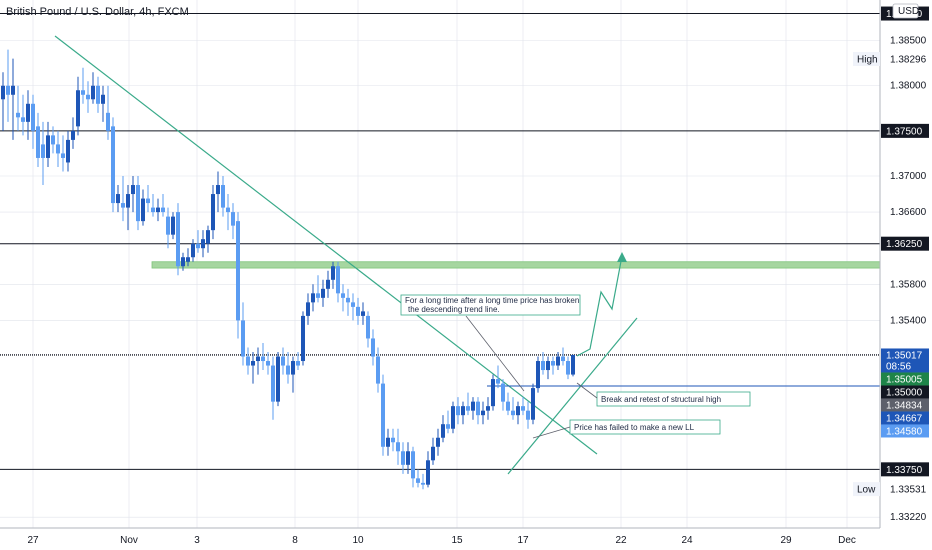  What do you see at coordinates (908, 284) in the screenshot?
I see `y-tick-label: 1.35800` at bounding box center [908, 284].